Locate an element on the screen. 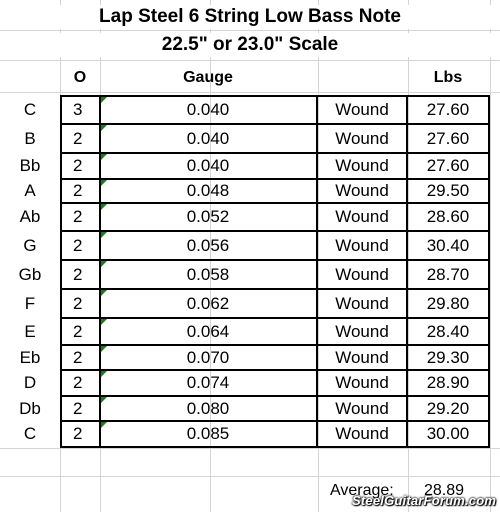 Image resolution: width=500 pixels, height=512 pixels. gauge-cell: 0.085 is located at coordinates (208, 433).